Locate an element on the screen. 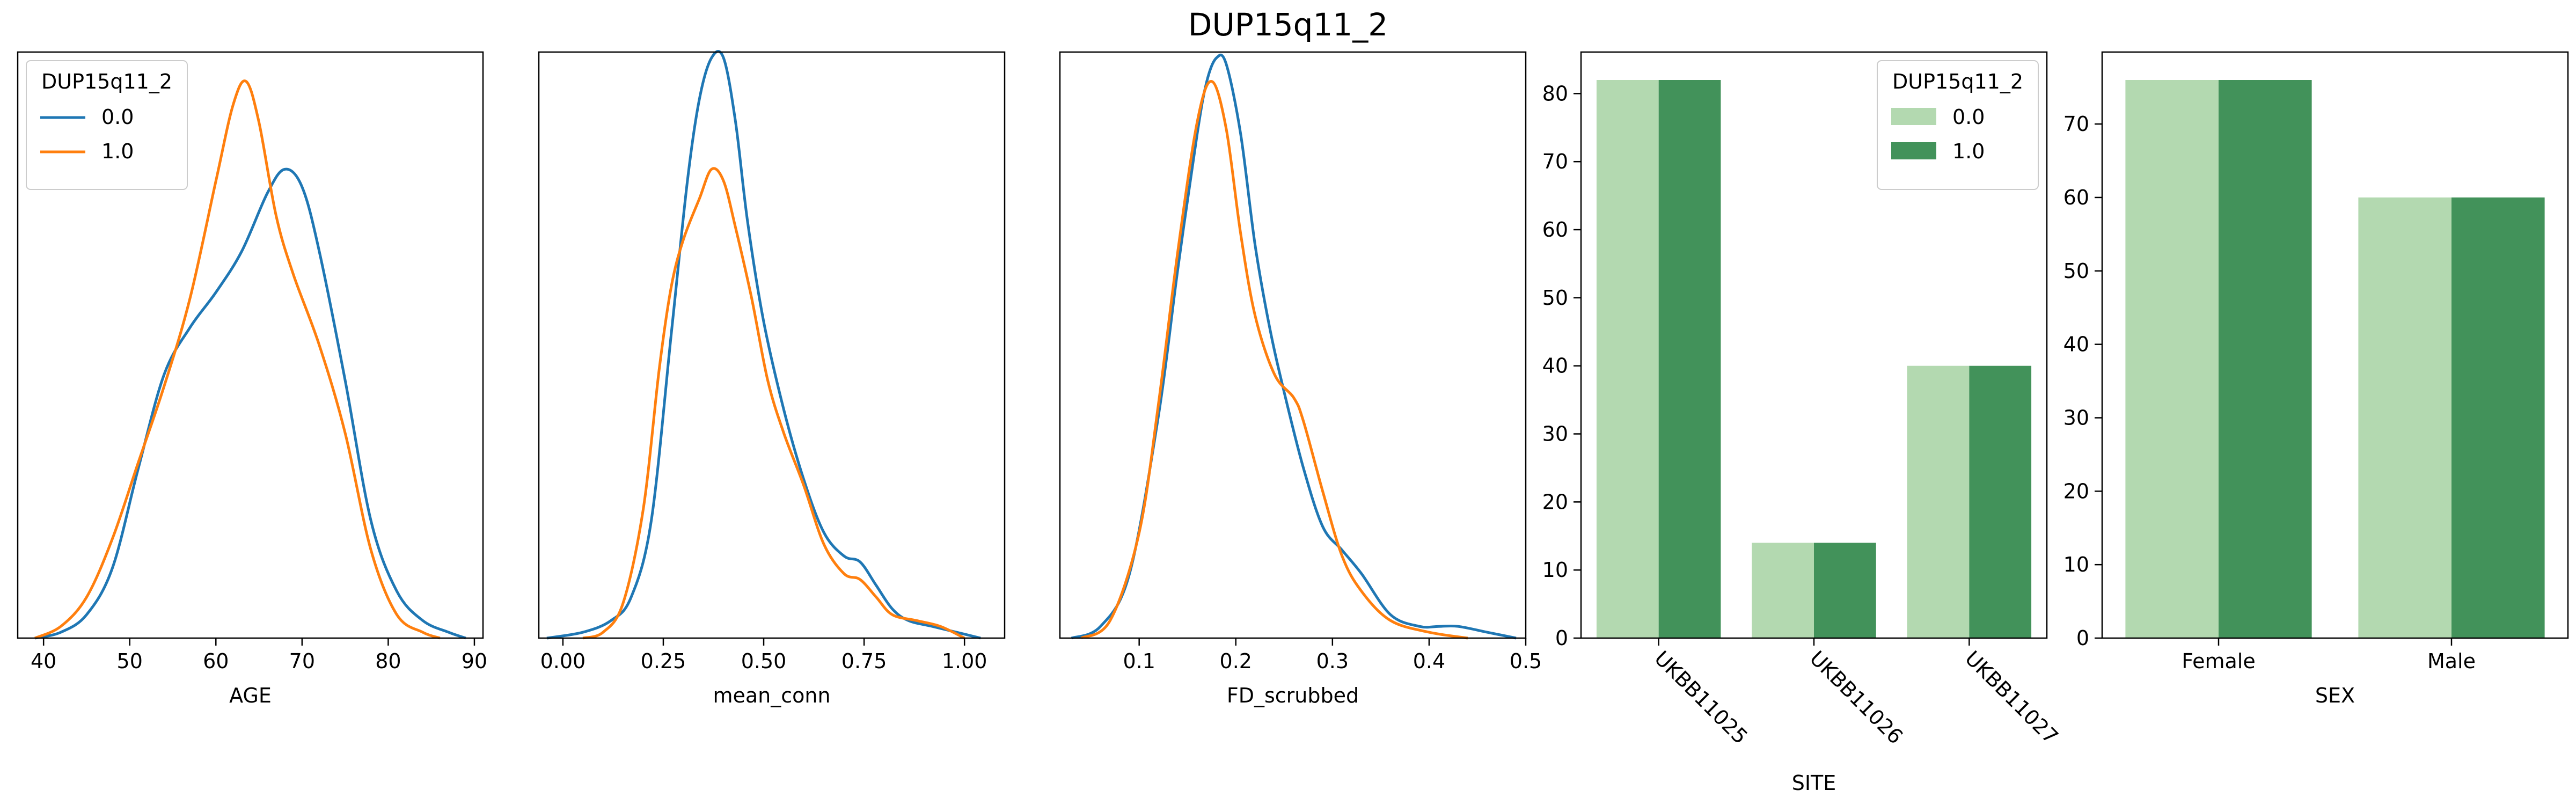 The height and width of the screenshot is (805, 2576). legend-frame is located at coordinates (107, 125).